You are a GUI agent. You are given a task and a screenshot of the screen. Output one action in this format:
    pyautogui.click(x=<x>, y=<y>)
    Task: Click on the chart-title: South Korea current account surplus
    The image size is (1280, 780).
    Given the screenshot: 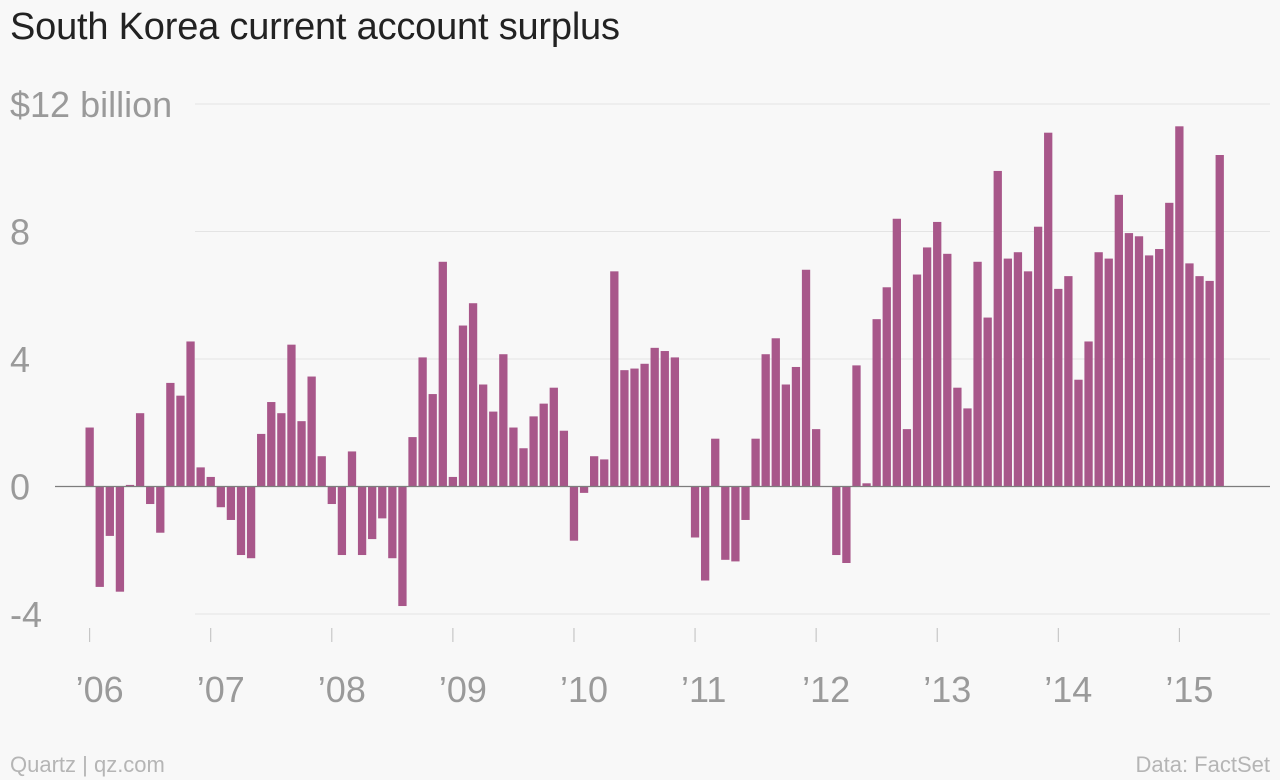 What is the action you would take?
    pyautogui.click(x=315, y=27)
    